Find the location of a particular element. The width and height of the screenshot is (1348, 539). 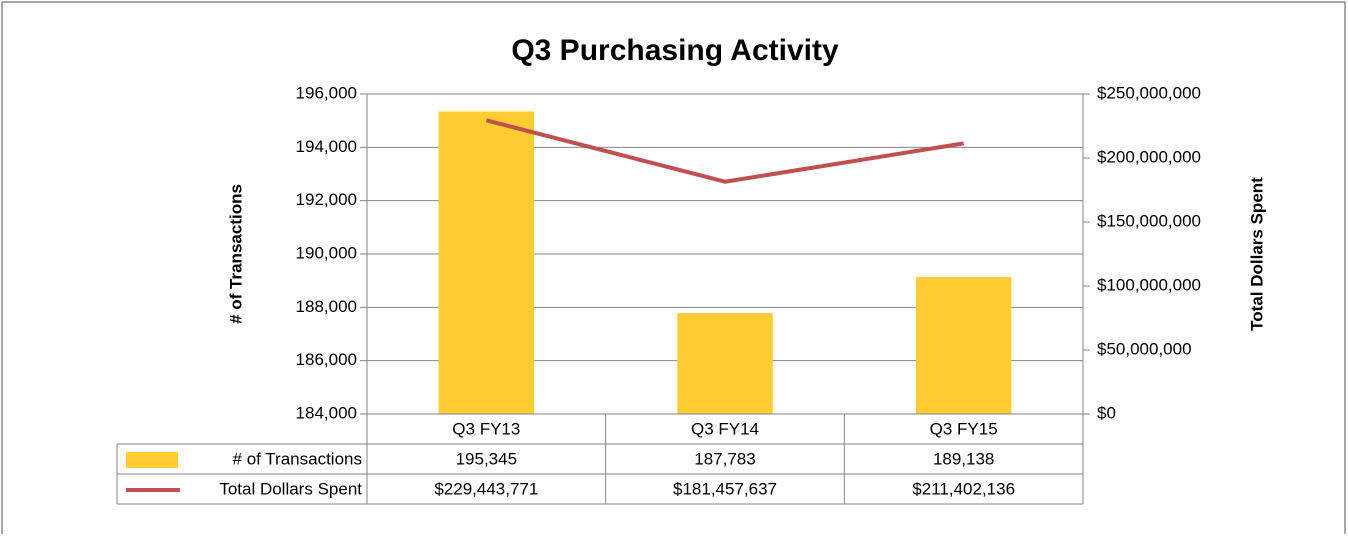

y2-axis-title: Total Dollars Spent is located at coordinates (1256, 254).